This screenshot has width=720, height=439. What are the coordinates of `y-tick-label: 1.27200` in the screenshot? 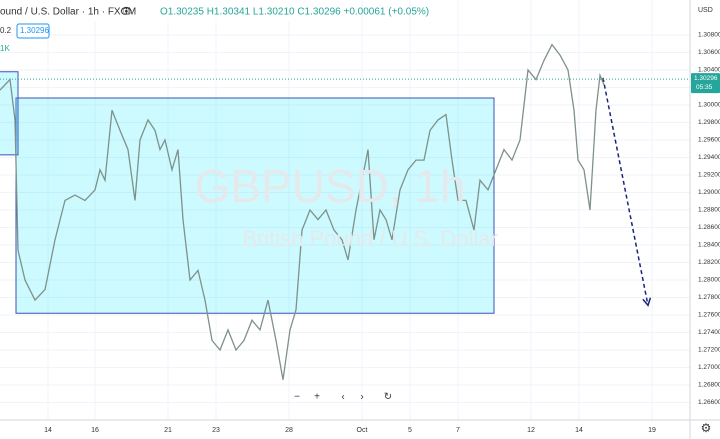 It's located at (709, 350).